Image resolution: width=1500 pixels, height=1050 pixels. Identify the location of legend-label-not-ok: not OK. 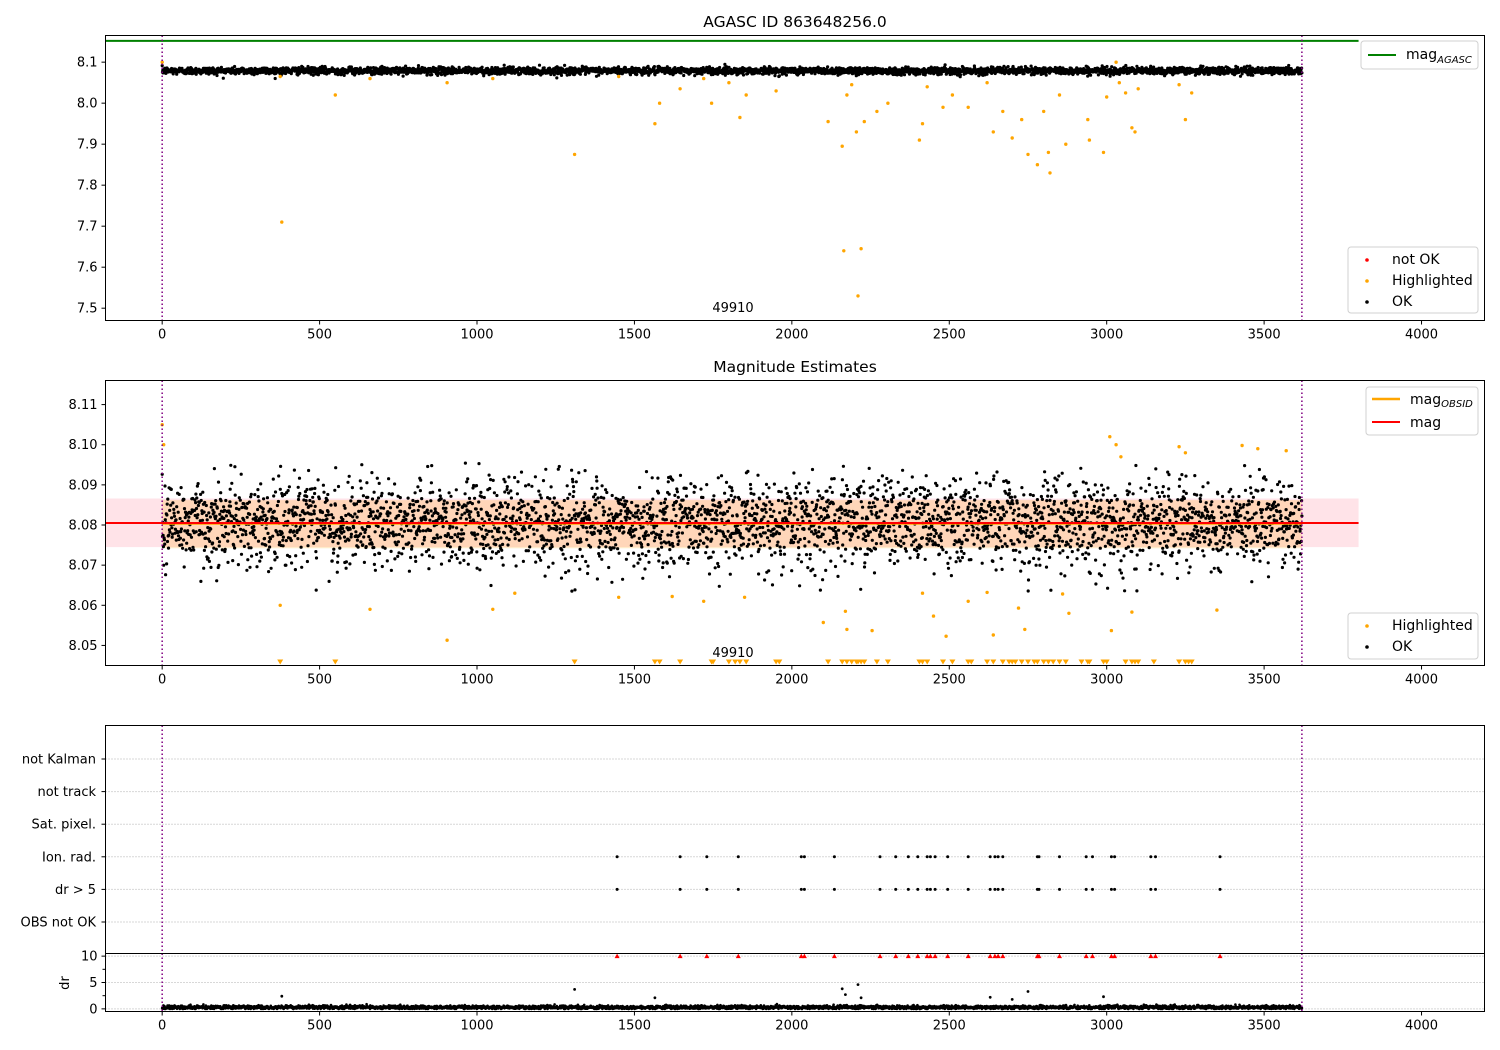
(1416, 260).